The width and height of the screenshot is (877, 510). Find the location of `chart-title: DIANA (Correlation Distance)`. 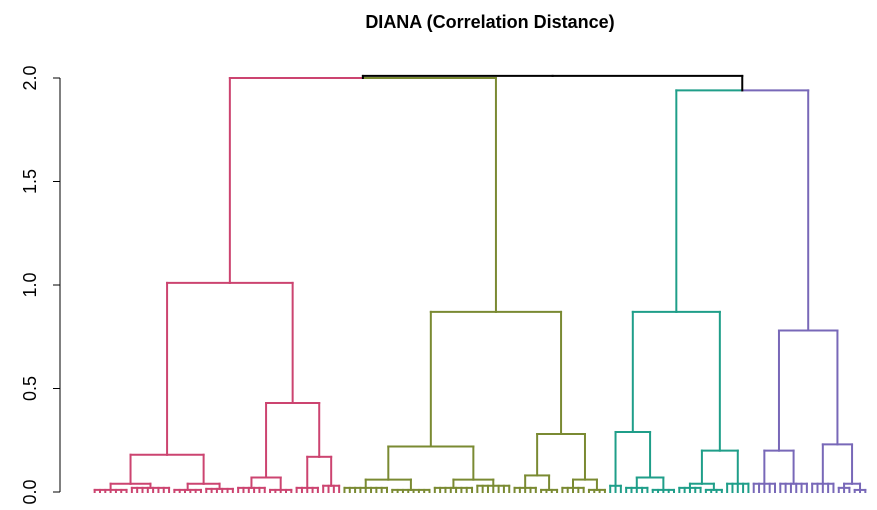

chart-title: DIANA (Correlation Distance) is located at coordinates (489, 22).